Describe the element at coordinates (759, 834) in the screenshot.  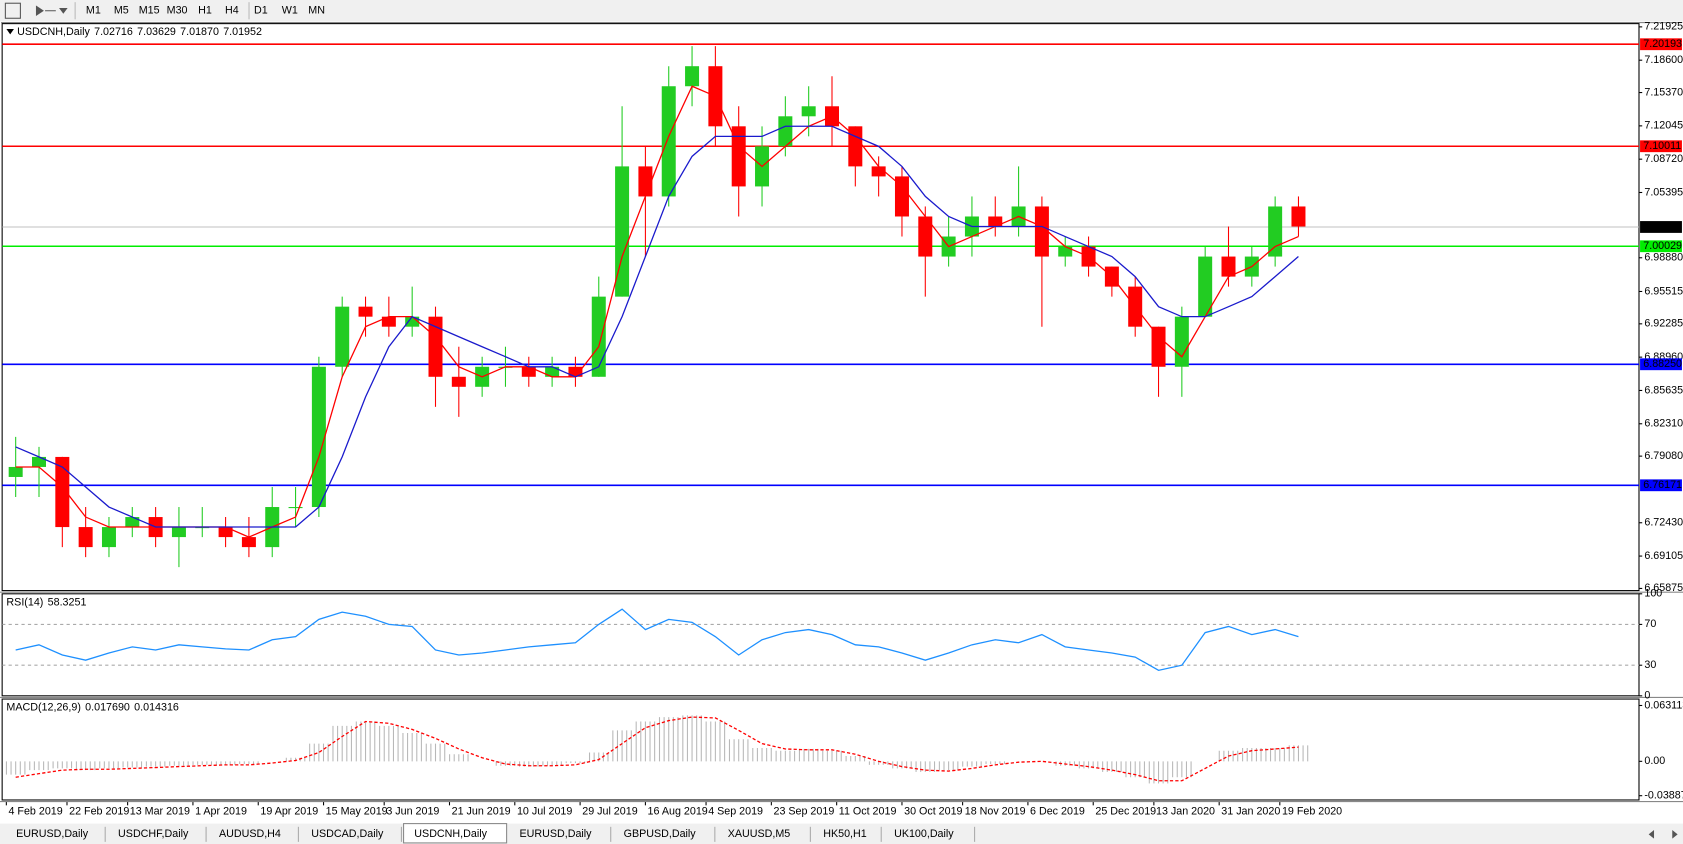
I see `tab: XAUUSD,M5` at that location.